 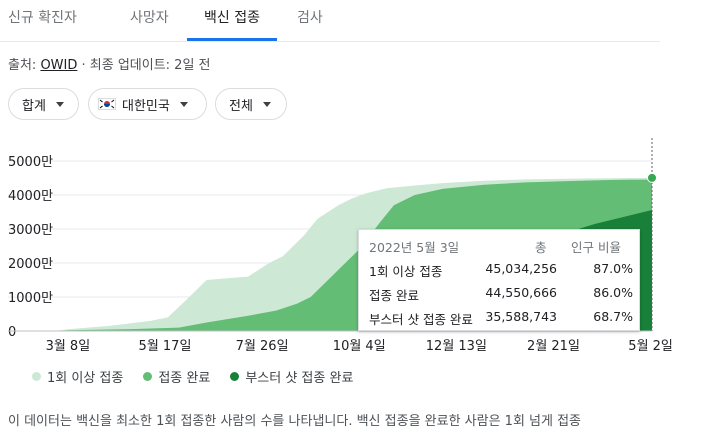 What do you see at coordinates (613, 316) in the screenshot?
I see `tooltip-row-pct: 68.7%` at bounding box center [613, 316].